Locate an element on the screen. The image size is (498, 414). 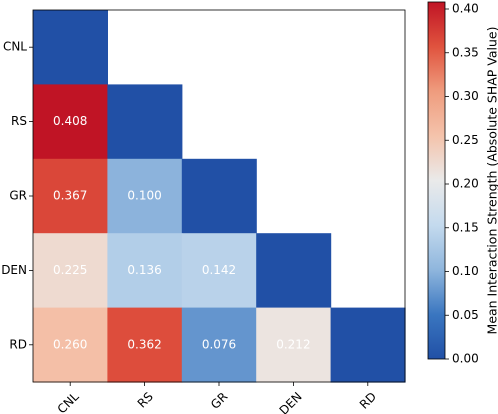
colorbar-tick-label: 0.40 is located at coordinates (465, 9).